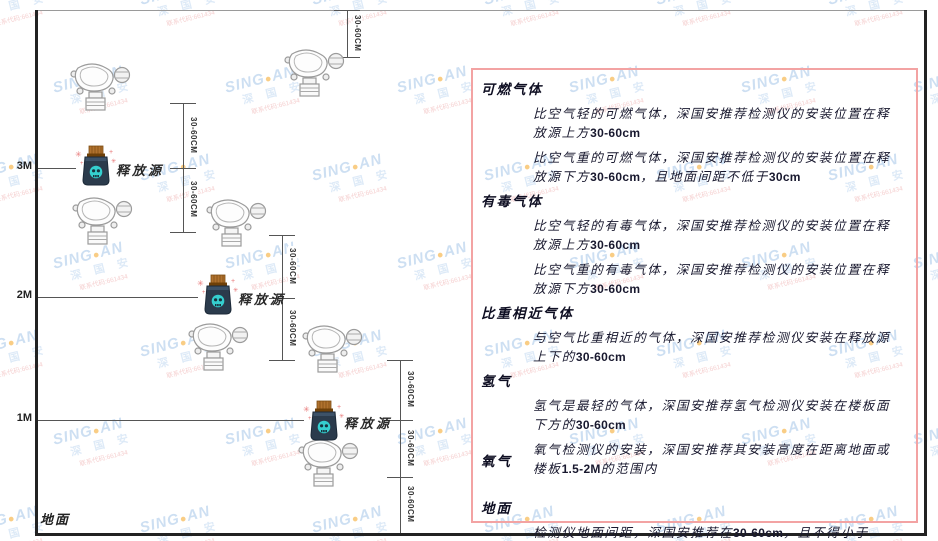 The width and height of the screenshot is (938, 541). I want to click on right-wall-line, so click(925, 273).